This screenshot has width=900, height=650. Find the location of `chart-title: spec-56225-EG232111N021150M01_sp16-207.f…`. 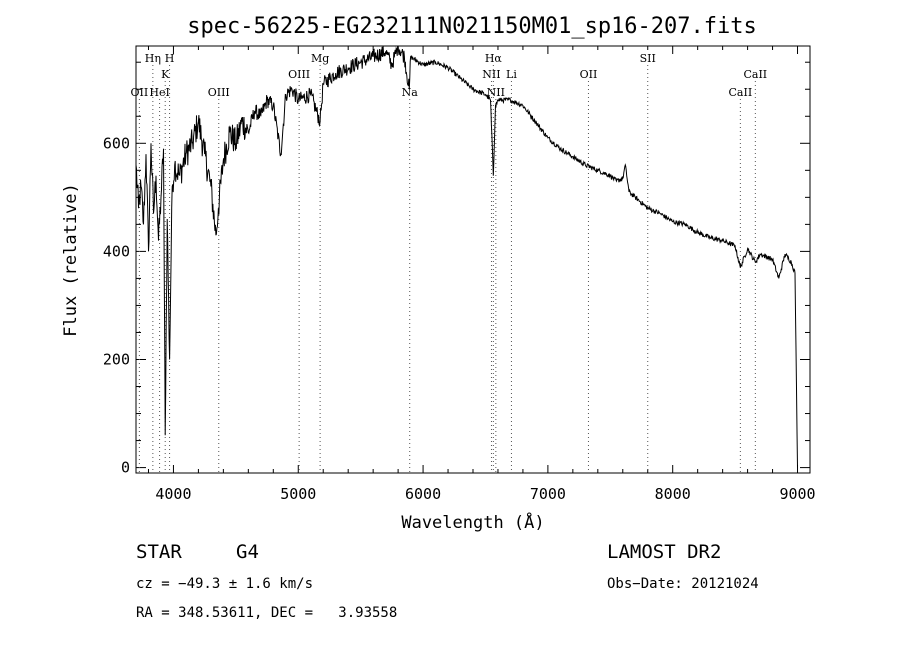

chart-title: spec-56225-EG232111N021150M01_sp16-207.f… is located at coordinates (472, 26).